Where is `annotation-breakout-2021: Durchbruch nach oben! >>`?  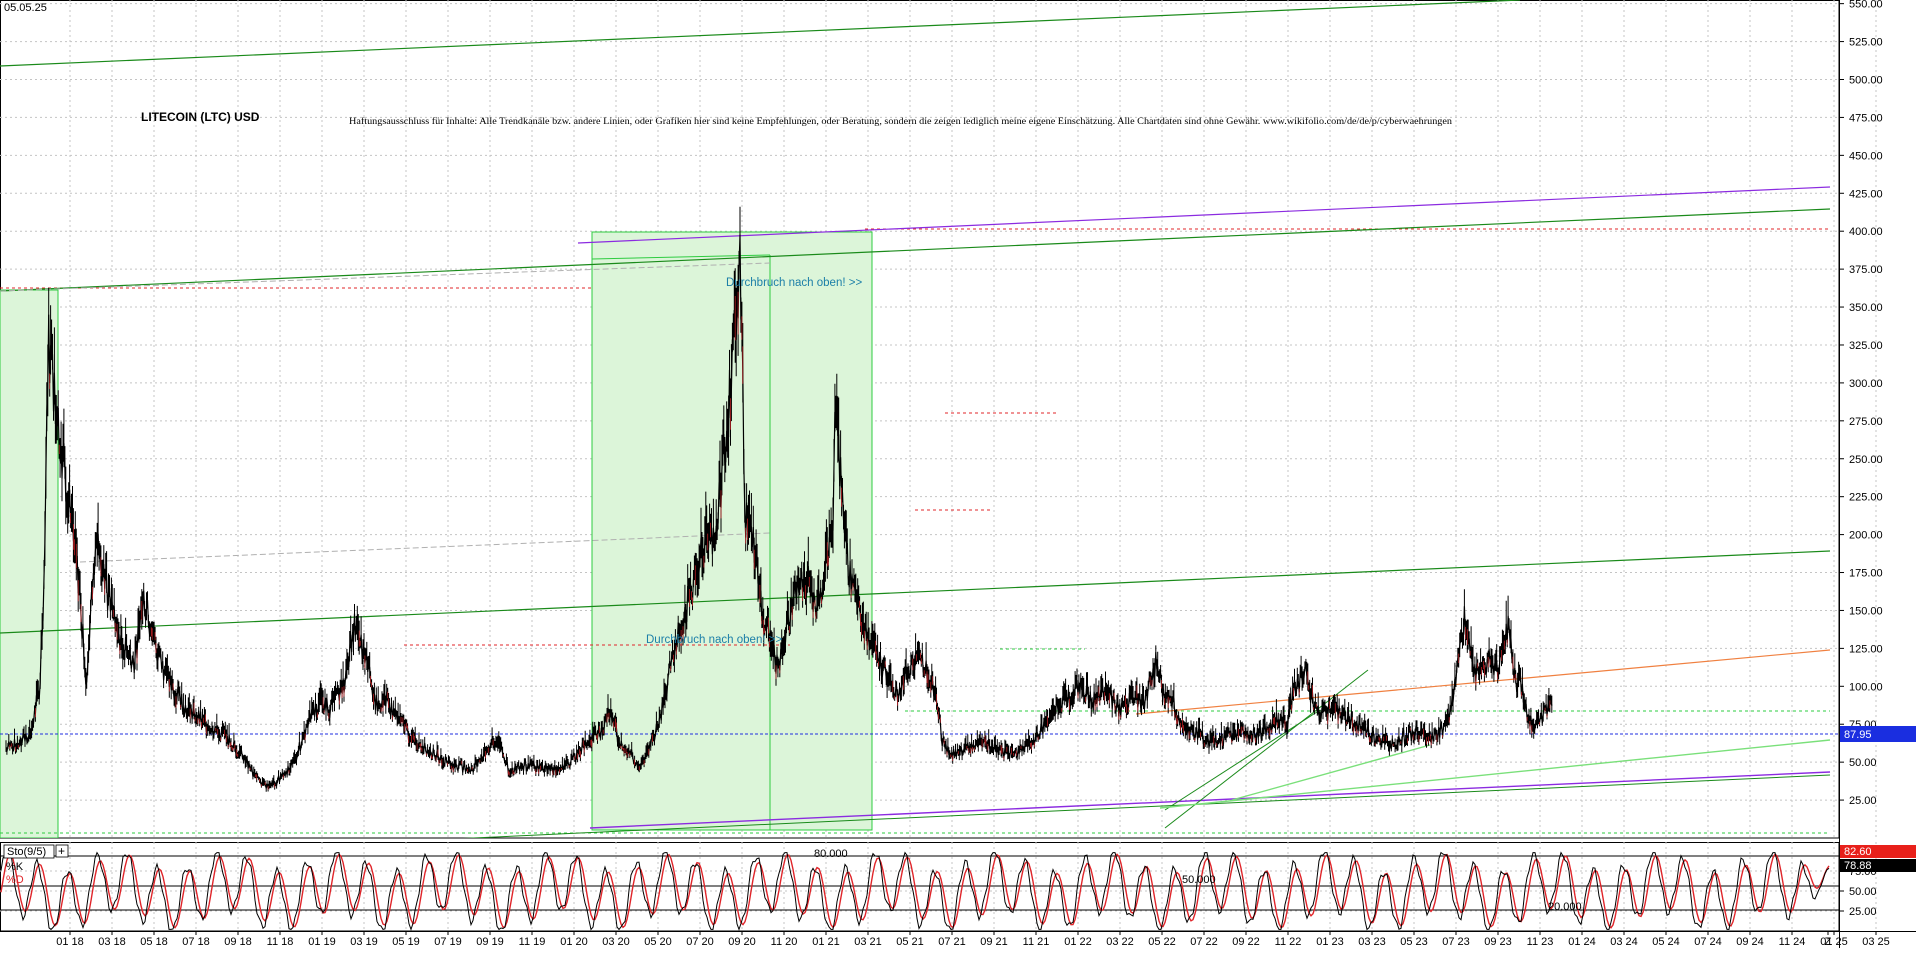 annotation-breakout-2021: Durchbruch nach oben! >> is located at coordinates (794, 283).